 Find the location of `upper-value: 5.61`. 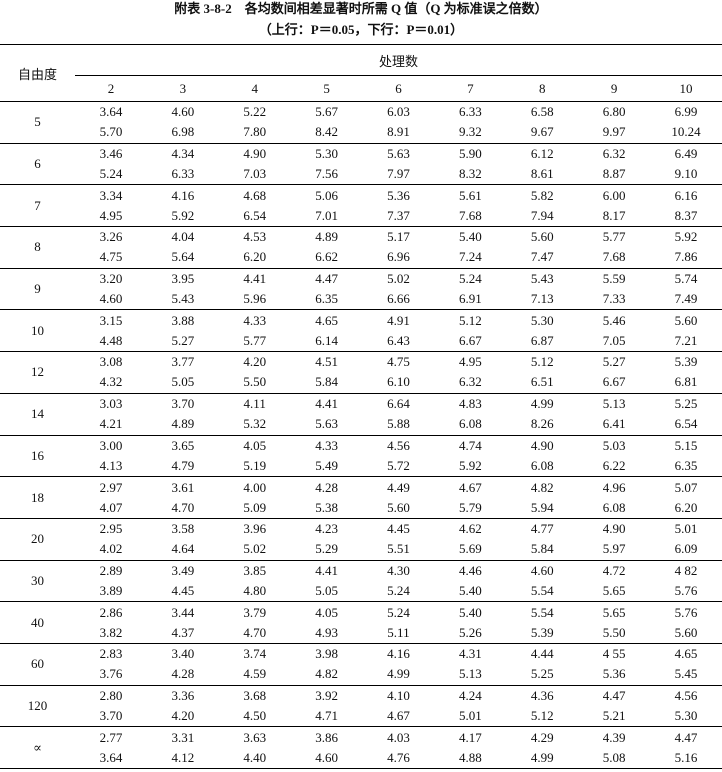

upper-value: 5.61 is located at coordinates (470, 195).